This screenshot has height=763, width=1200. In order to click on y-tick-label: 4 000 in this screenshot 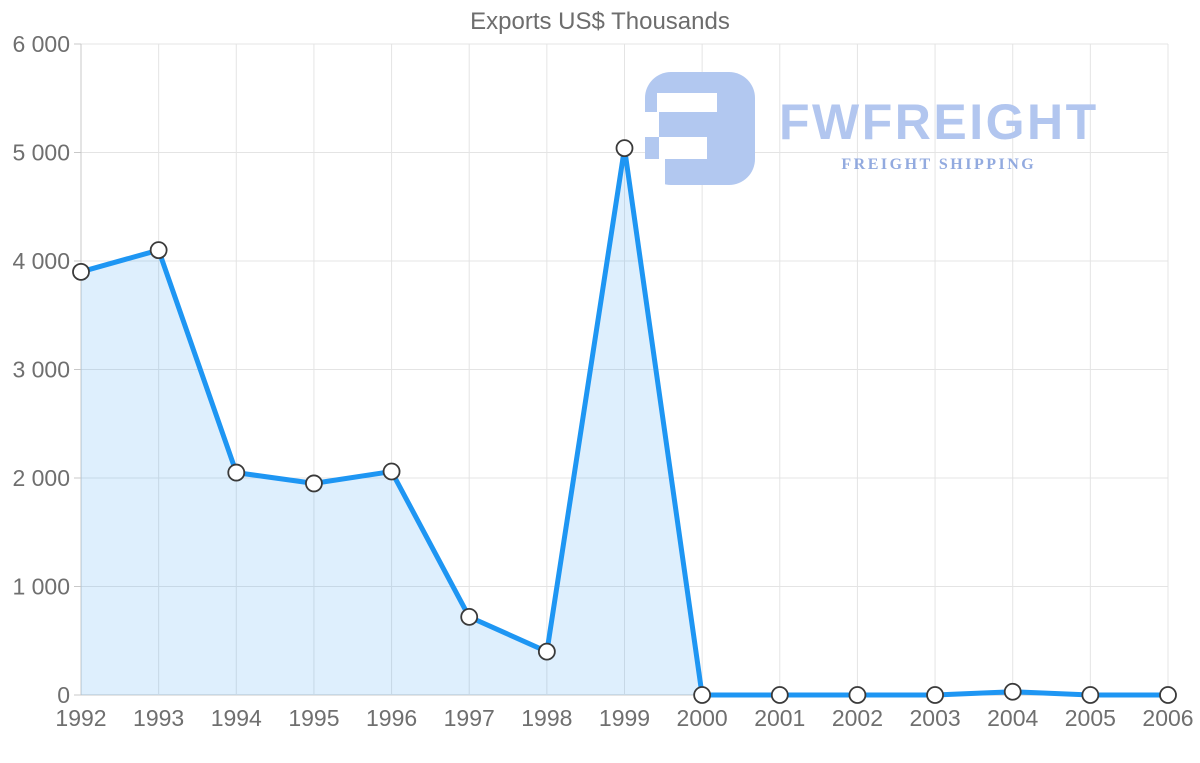, I will do `click(41, 261)`.